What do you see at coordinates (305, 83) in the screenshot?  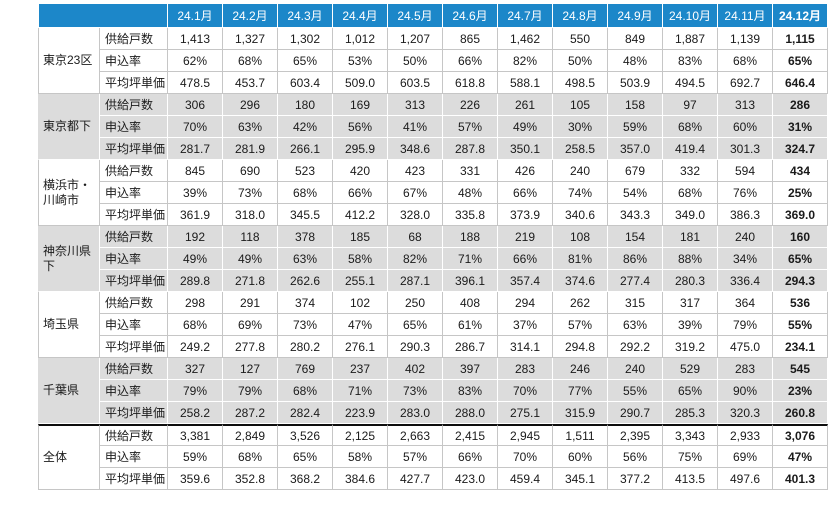 I see `value-cell: 603.4` at bounding box center [305, 83].